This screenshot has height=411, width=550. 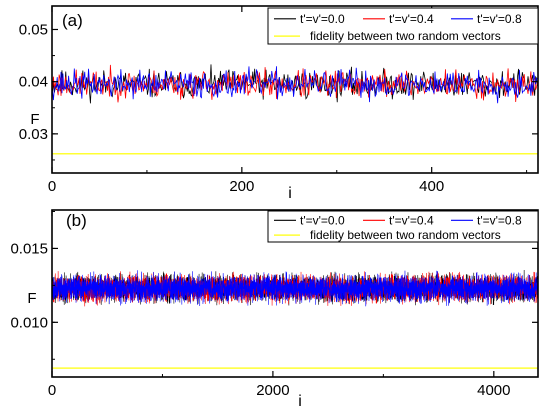 I want to click on y-tick-label: 0.010, so click(x=29, y=322).